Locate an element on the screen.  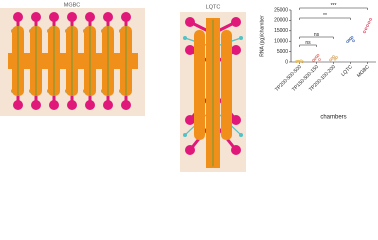
x-tick-label: MGBC is located at coordinates (363, 71).